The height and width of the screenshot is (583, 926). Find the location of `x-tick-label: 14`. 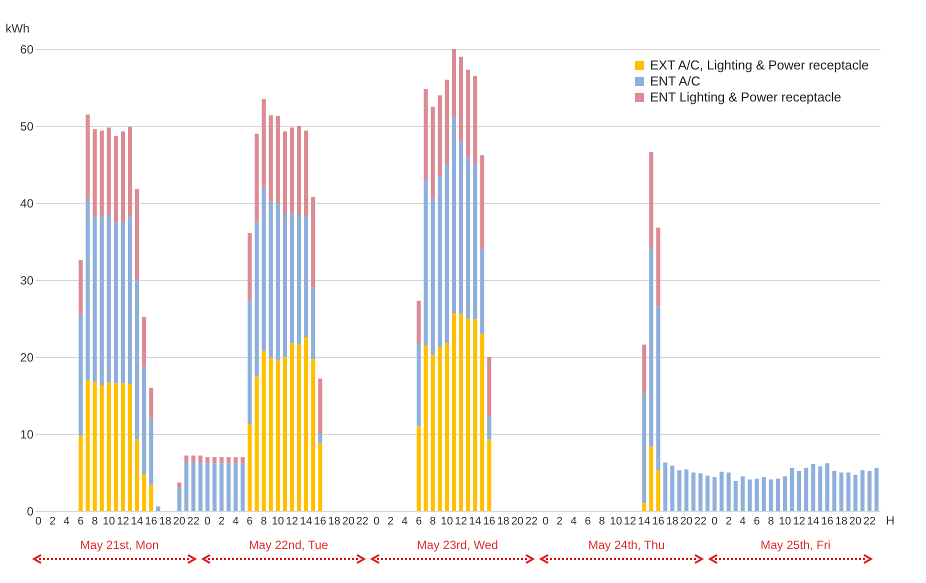

x-tick-label: 14 is located at coordinates (137, 522).